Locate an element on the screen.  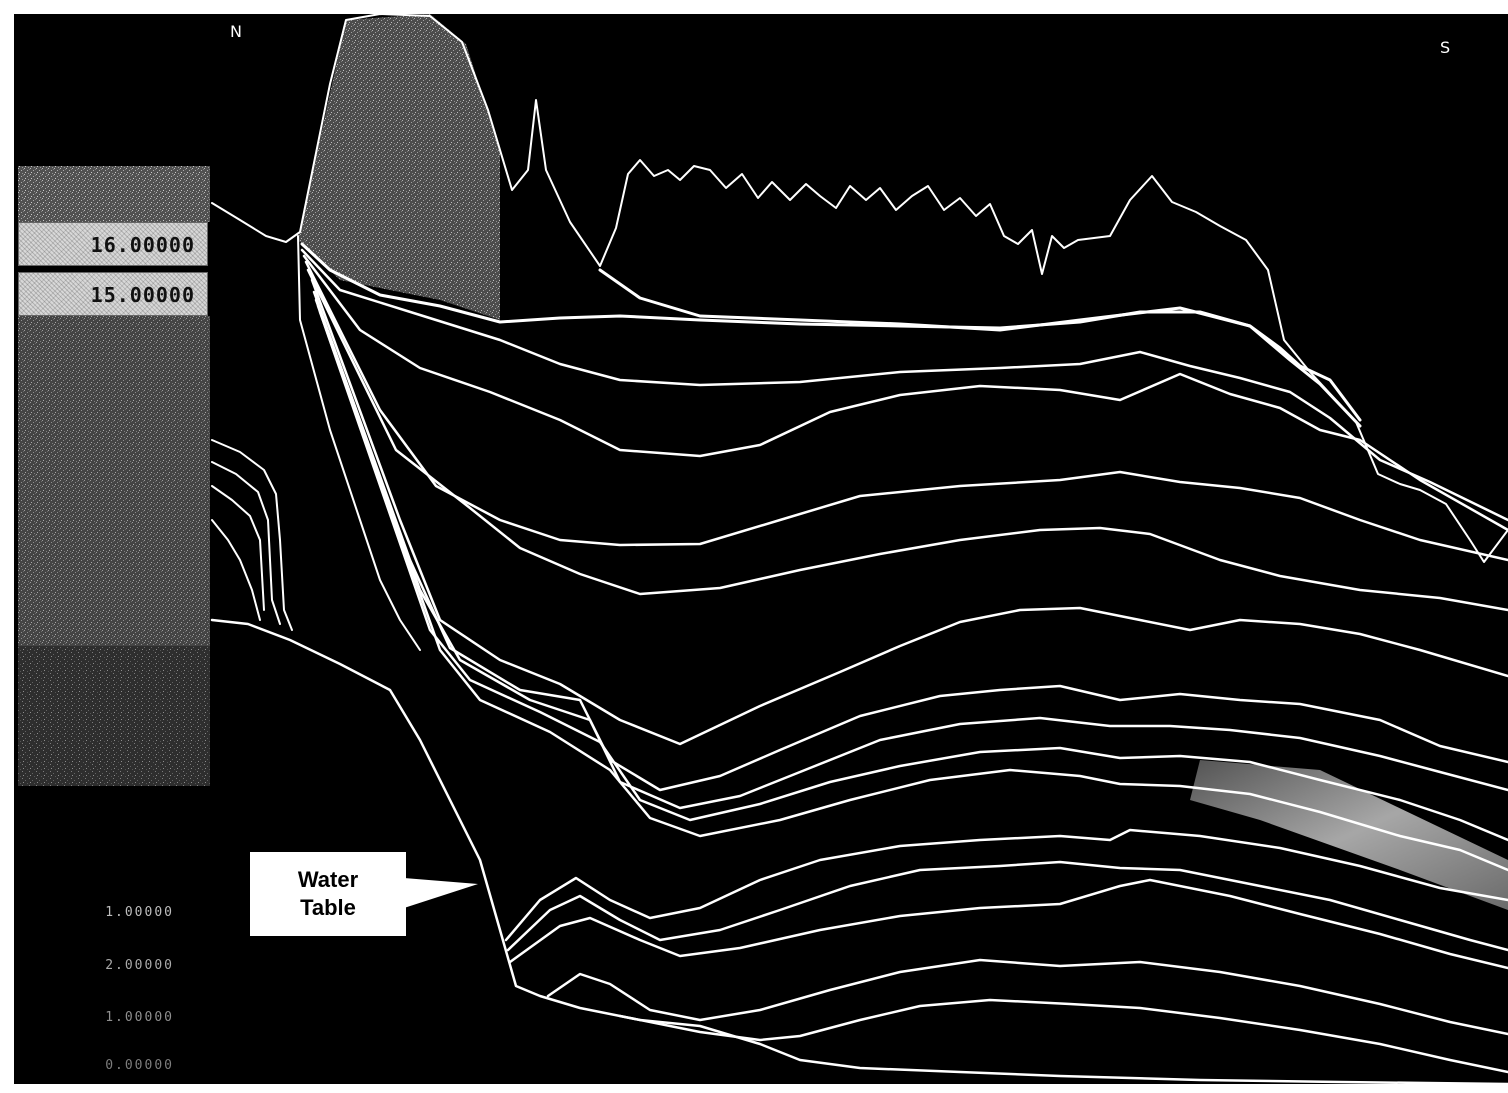
north-slope is located at coordinates (359, 443).